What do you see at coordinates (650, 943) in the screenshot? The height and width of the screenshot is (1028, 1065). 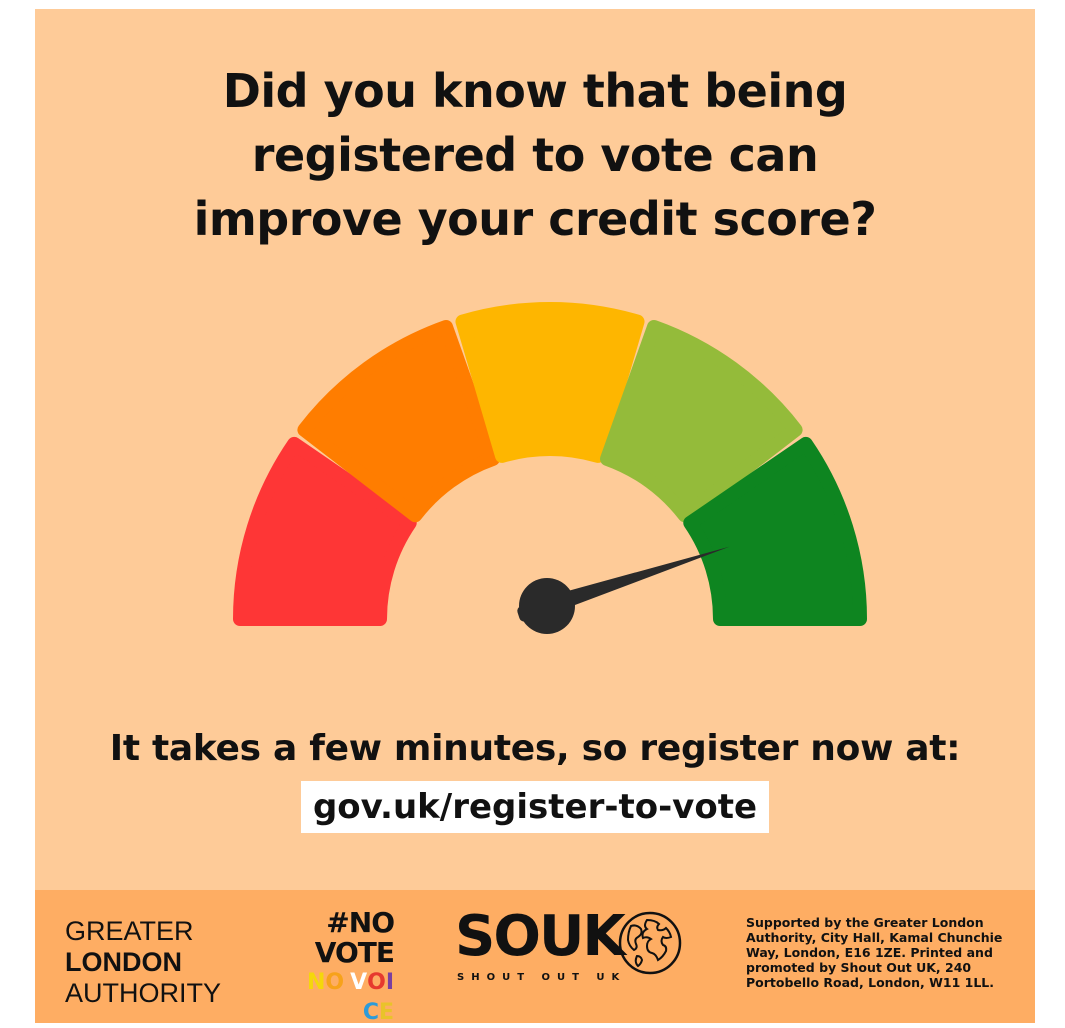 I see `globe-icon` at bounding box center [650, 943].